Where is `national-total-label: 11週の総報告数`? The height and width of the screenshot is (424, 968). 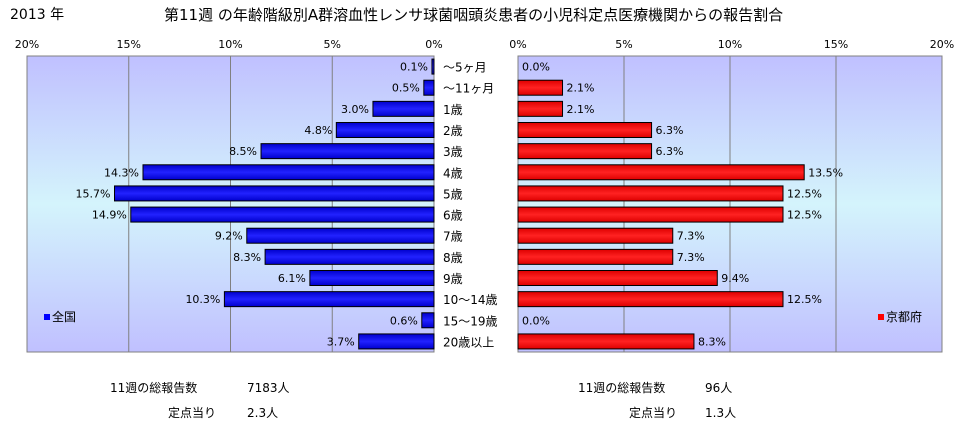 national-total-label: 11週の総報告数 is located at coordinates (154, 388).